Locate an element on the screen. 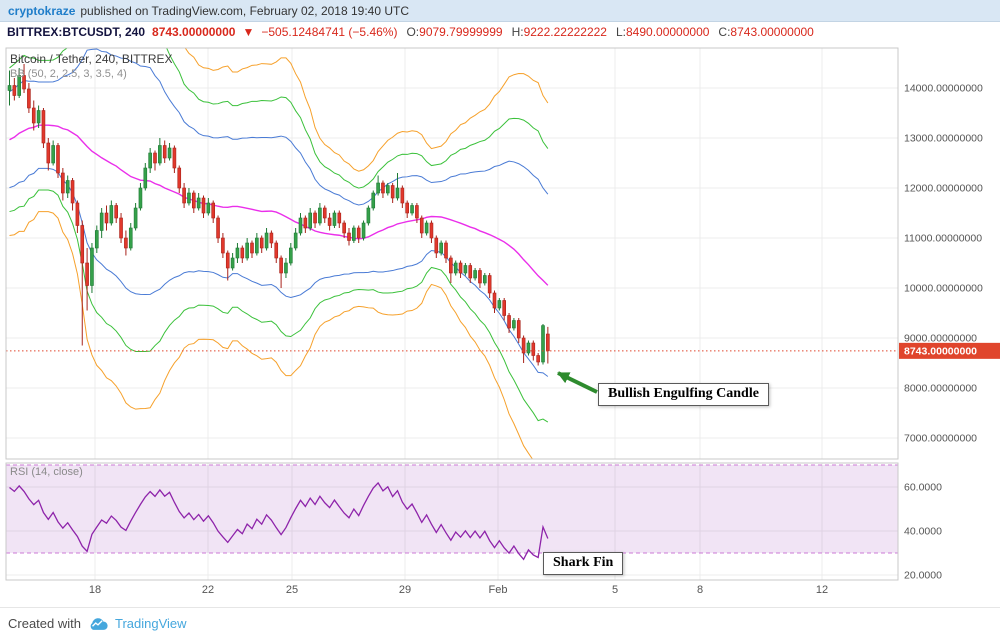 The width and height of the screenshot is (1000, 639). price-axis-label: 11000.00000000 is located at coordinates (943, 239).